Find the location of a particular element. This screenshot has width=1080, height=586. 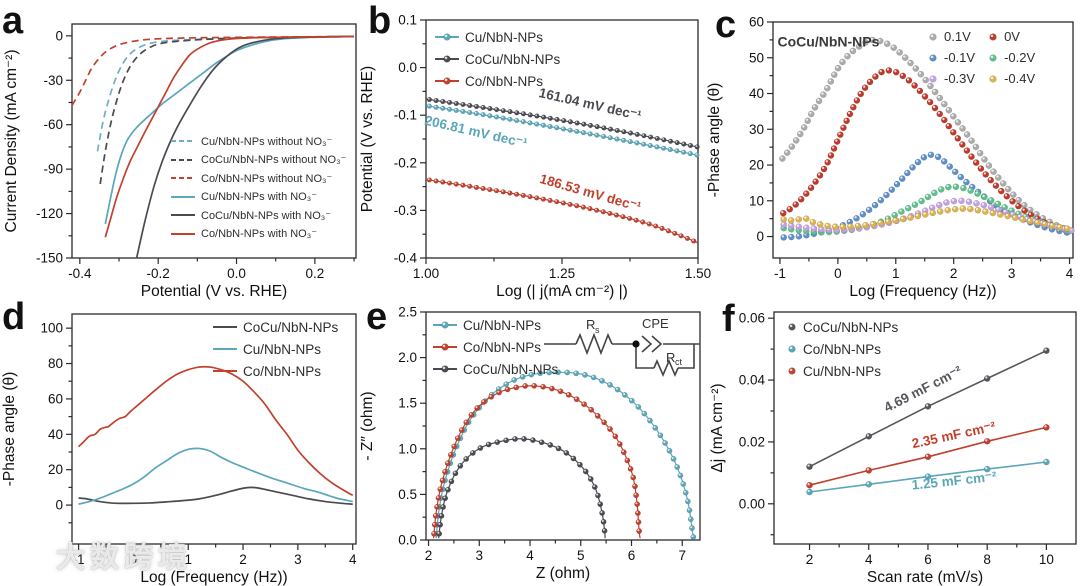

svg-text: 1 is located at coordinates (896, 273).